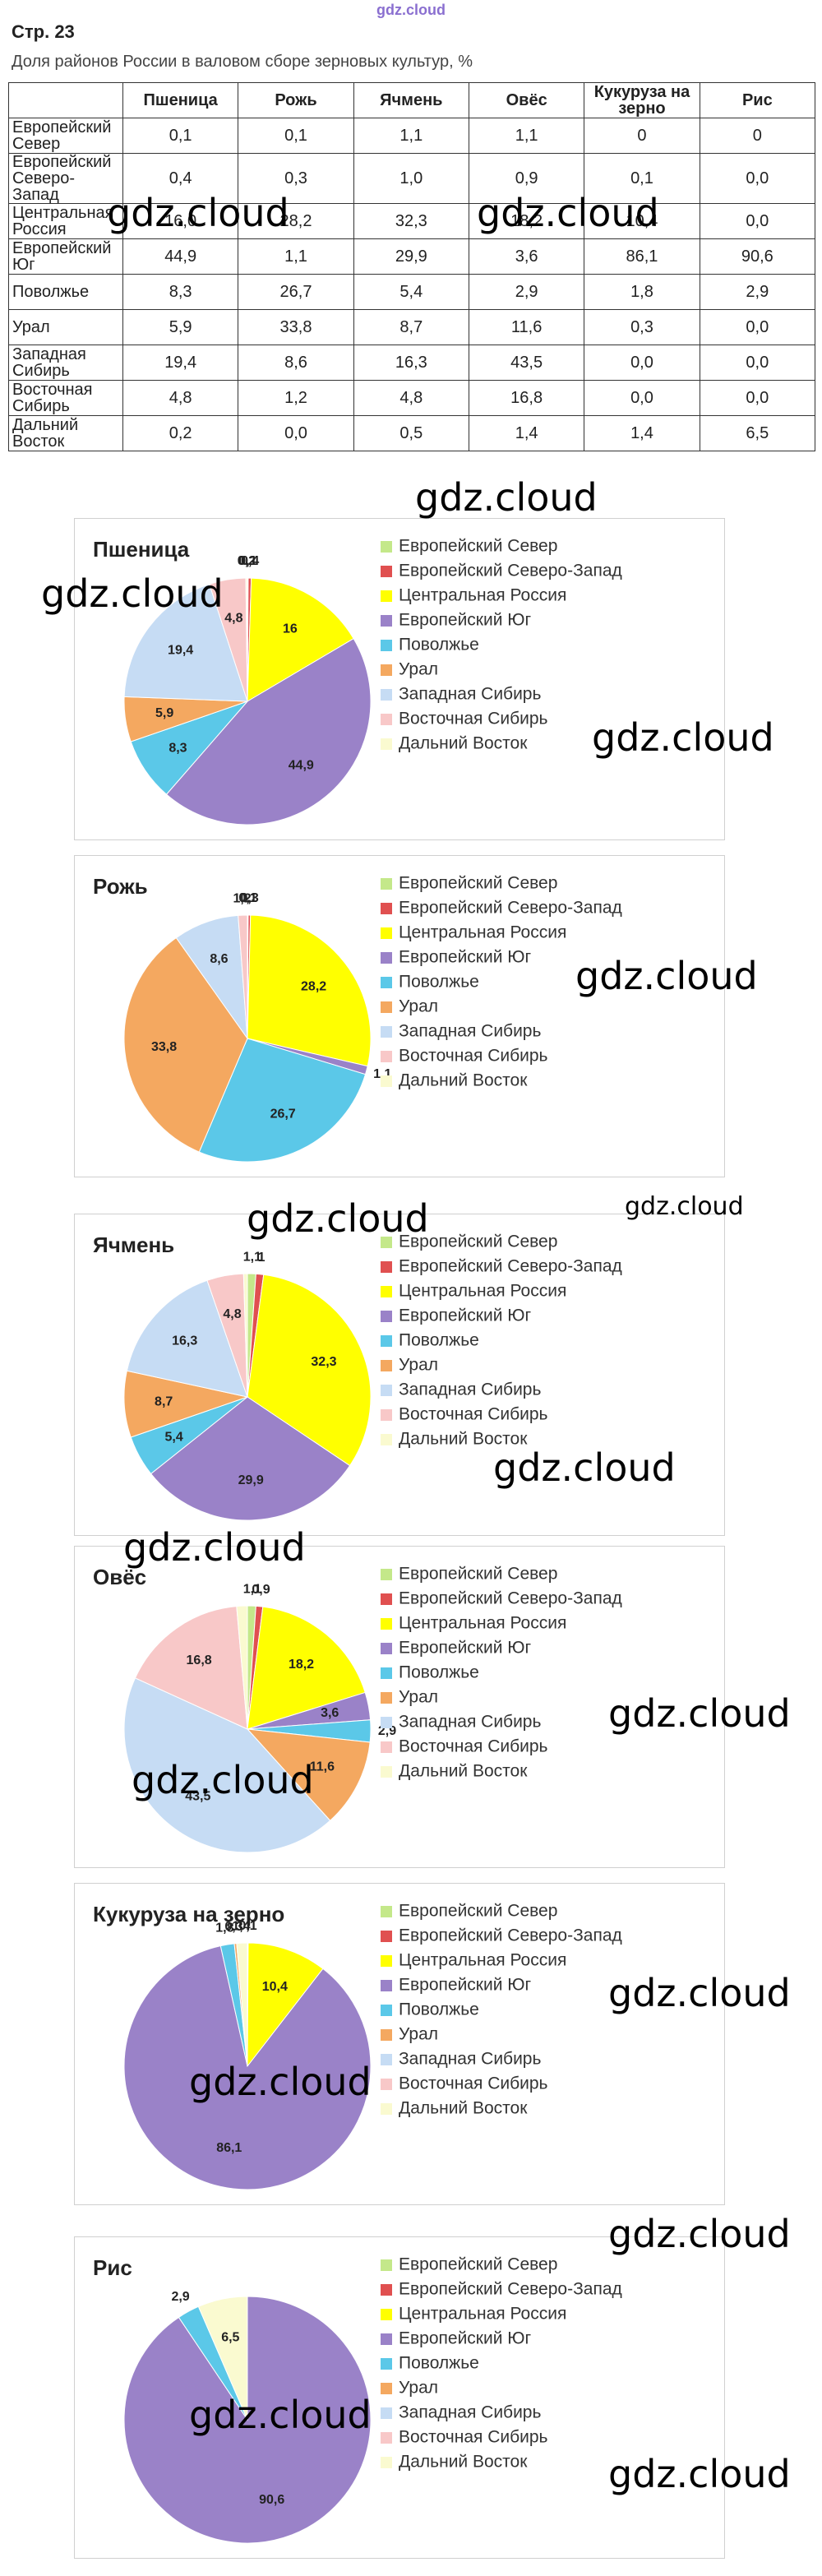 The image size is (822, 2576). What do you see at coordinates (411, 100) in the screenshot?
I see `column-header: Ячмень` at bounding box center [411, 100].